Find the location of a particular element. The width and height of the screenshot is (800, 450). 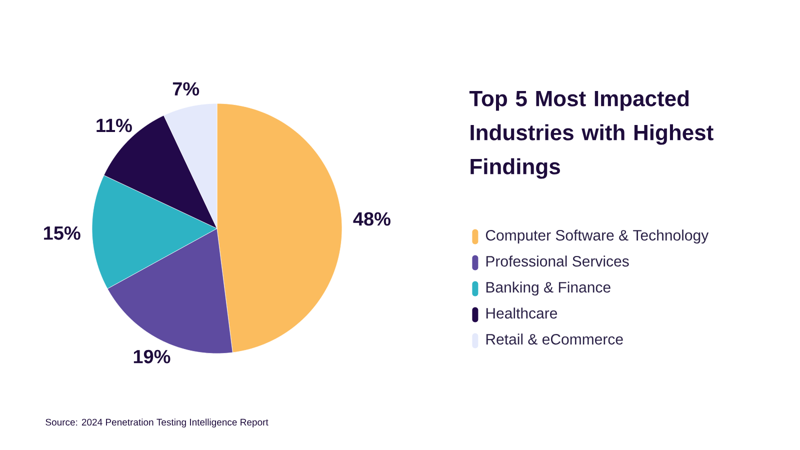

legend-label: Professional Services is located at coordinates (557, 261).